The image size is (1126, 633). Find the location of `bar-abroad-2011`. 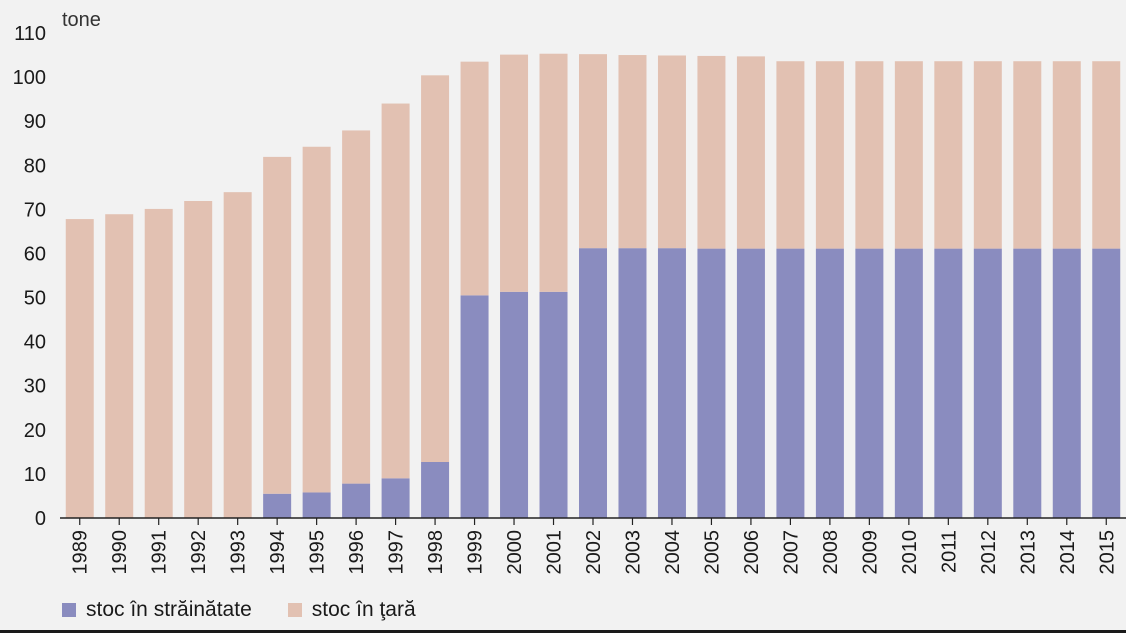

bar-abroad-2011 is located at coordinates (948, 383).